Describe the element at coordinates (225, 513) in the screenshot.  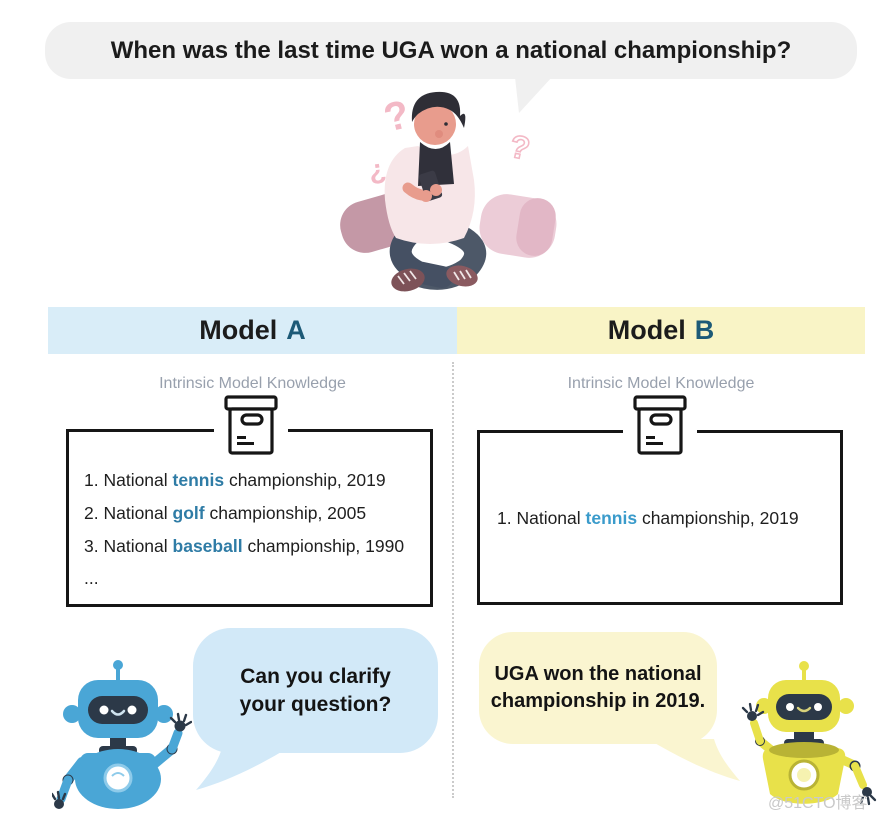
I see `knowledge-item: 2. National golf championship, 2005` at that location.